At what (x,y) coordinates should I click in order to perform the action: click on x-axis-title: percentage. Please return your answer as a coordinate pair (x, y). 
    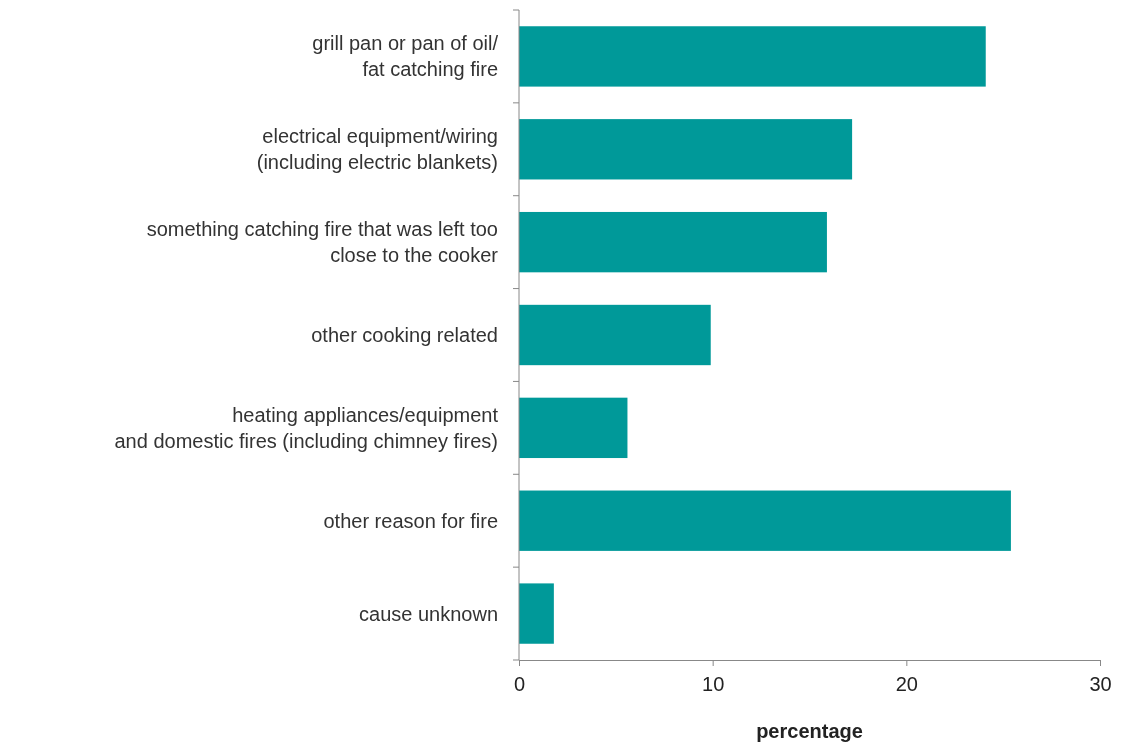
    Looking at the image, I should click on (809, 731).